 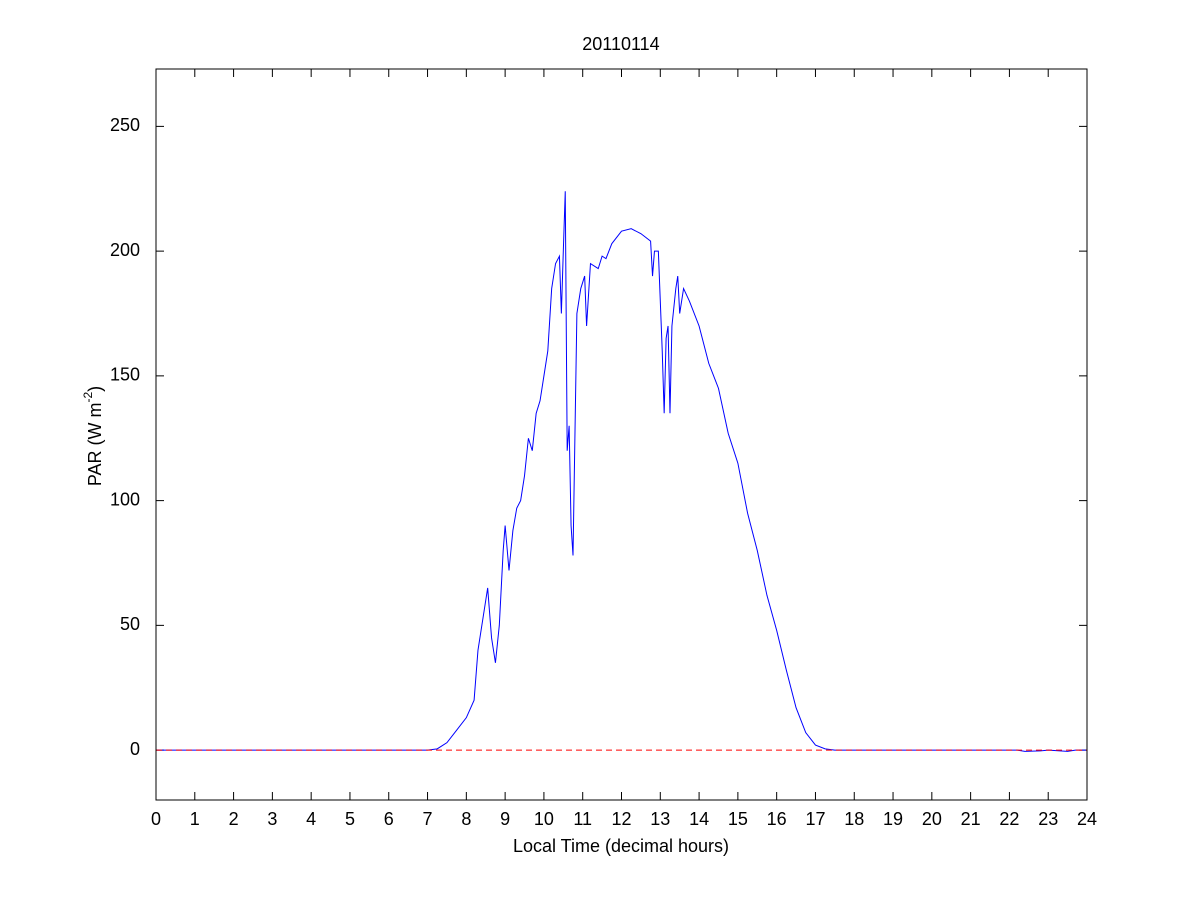 What do you see at coordinates (95, 445) in the screenshot?
I see `y-label-text: PAR (W m` at bounding box center [95, 445].